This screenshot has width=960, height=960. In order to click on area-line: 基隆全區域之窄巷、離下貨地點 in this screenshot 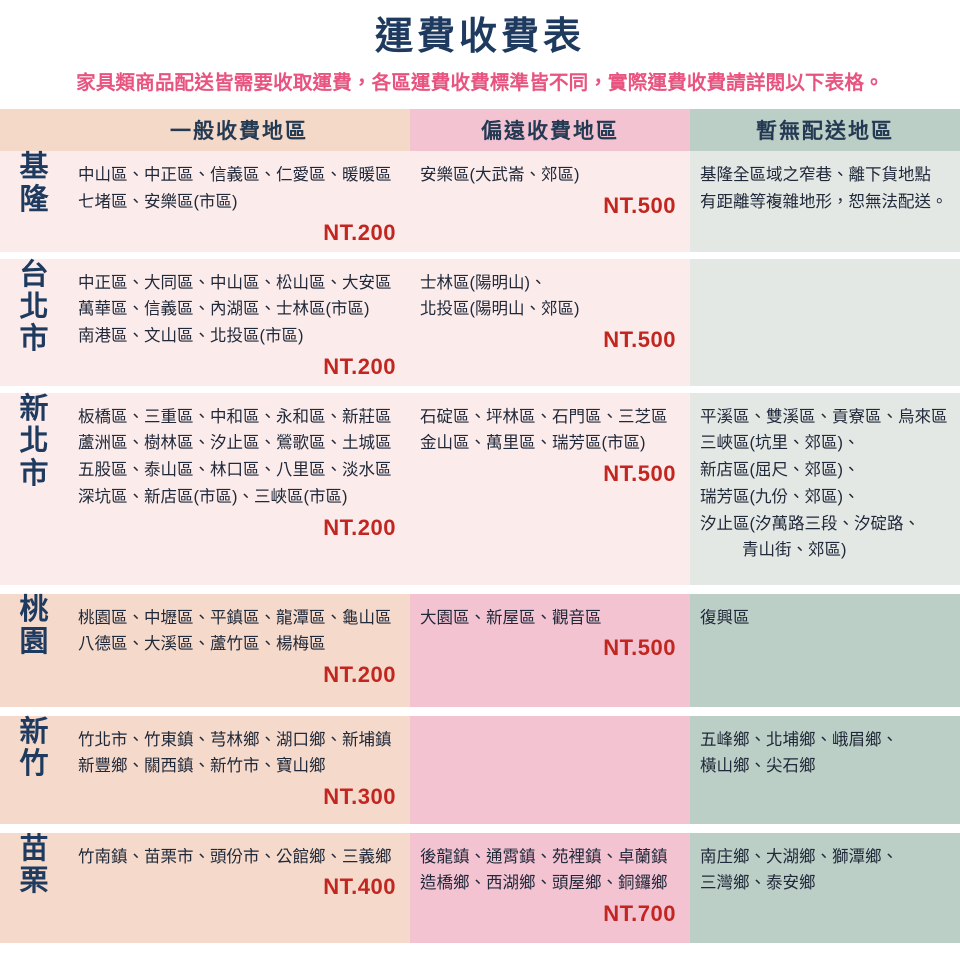, I will do `click(815, 175)`.